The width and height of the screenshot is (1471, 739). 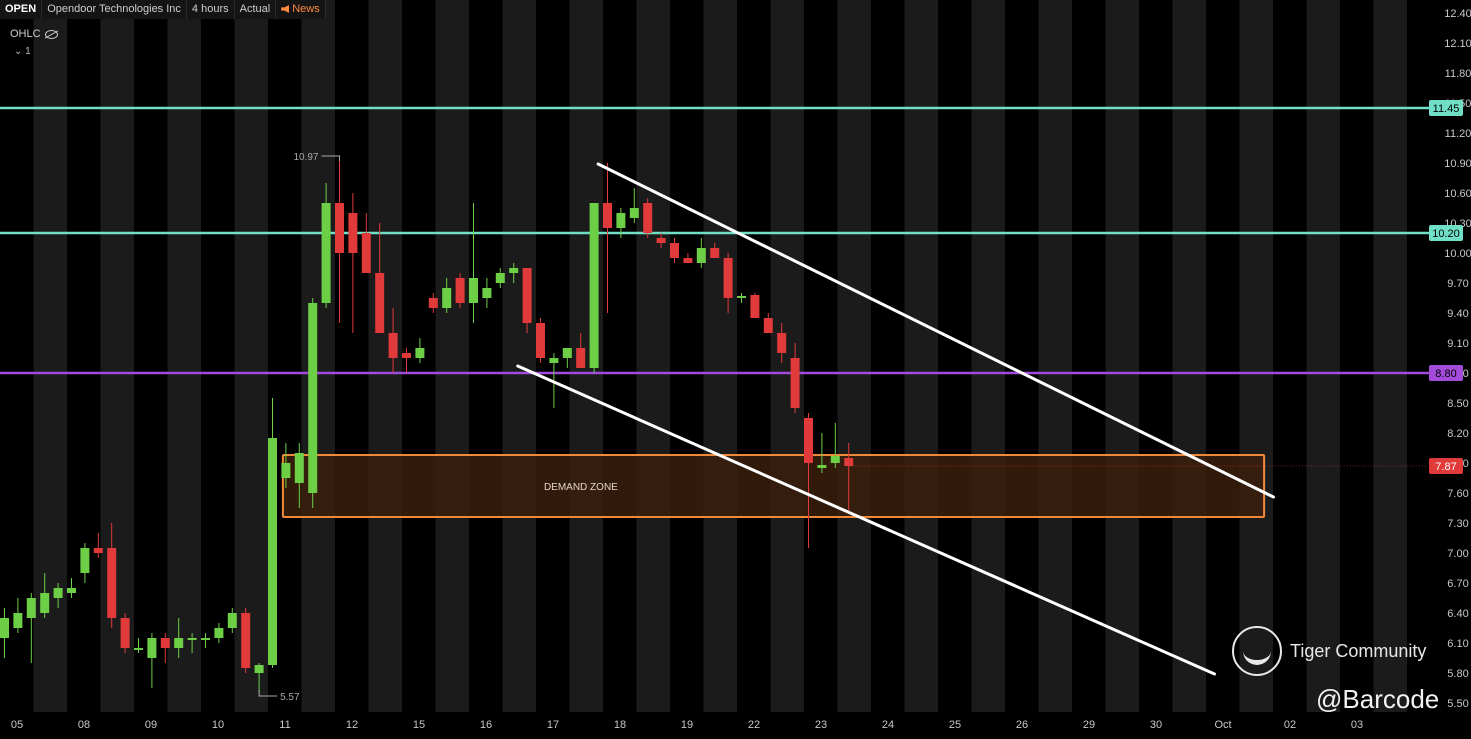 I want to click on high-marker-leader, so click(x=330, y=158).